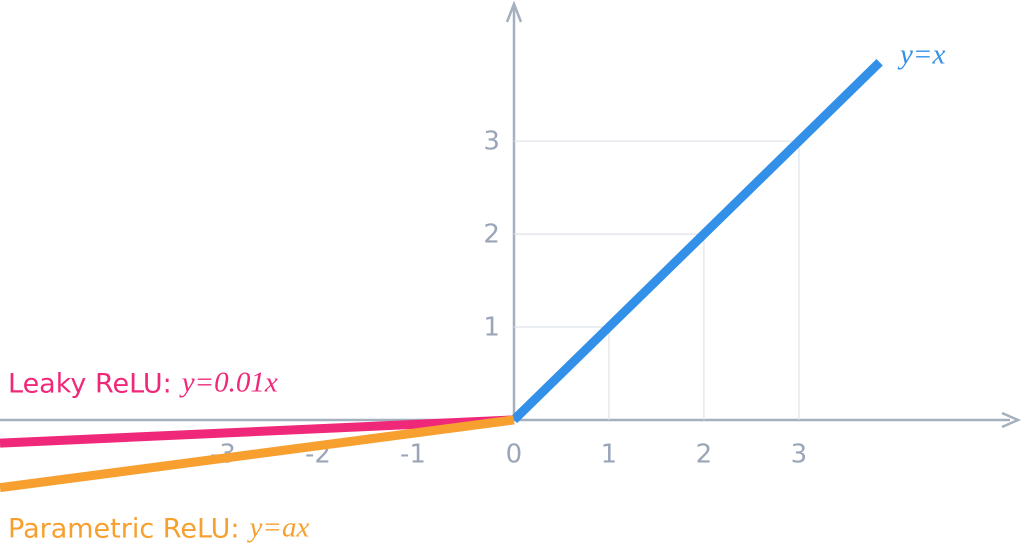  I want to click on y-axis-arrow, so click(514, 11).